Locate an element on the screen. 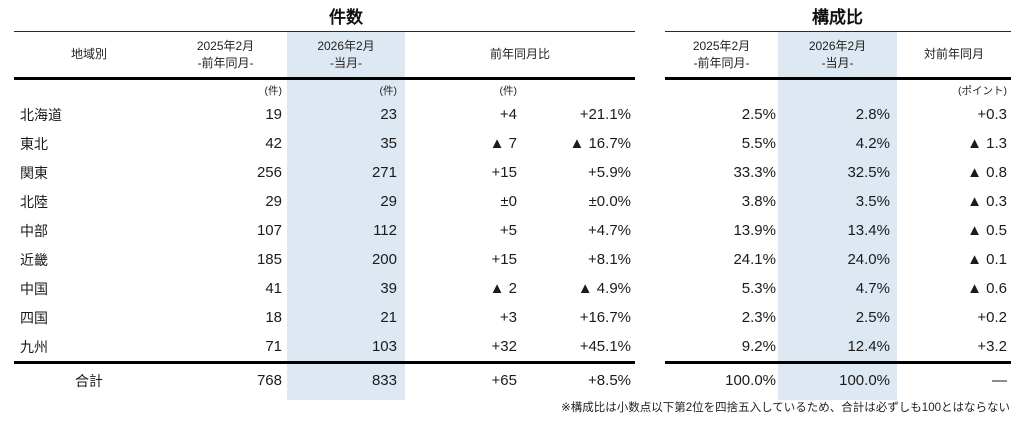  table-row: 24.1% 24.0% ▲ 0.1 is located at coordinates (838, 259).